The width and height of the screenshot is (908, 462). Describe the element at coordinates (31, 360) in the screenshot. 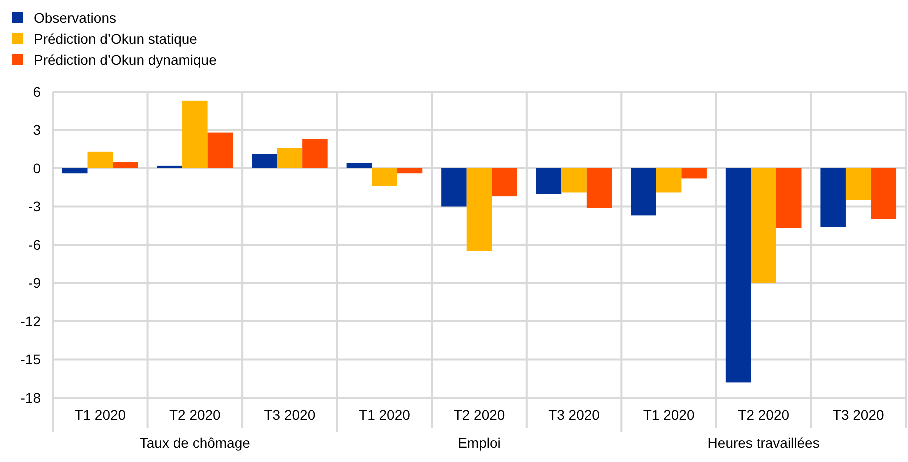

I see `y-tick-label: -15` at that location.